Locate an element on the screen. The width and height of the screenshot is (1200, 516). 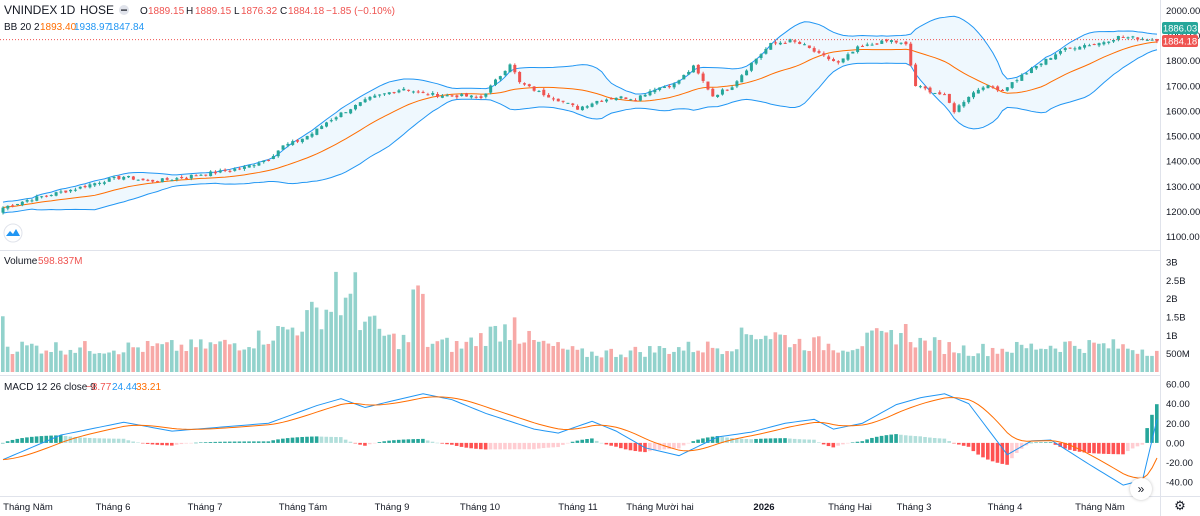
bb-label: BB 20 2 is located at coordinates (22, 27).